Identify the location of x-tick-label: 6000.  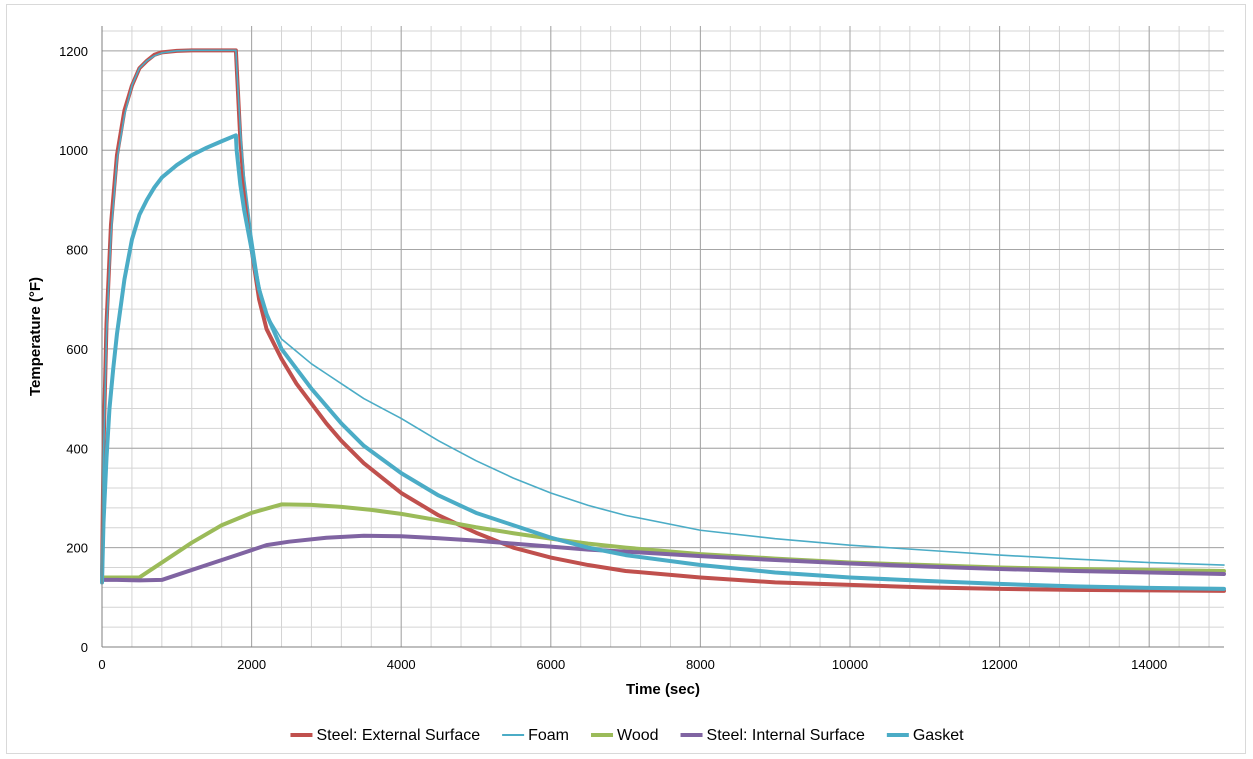
(550, 664).